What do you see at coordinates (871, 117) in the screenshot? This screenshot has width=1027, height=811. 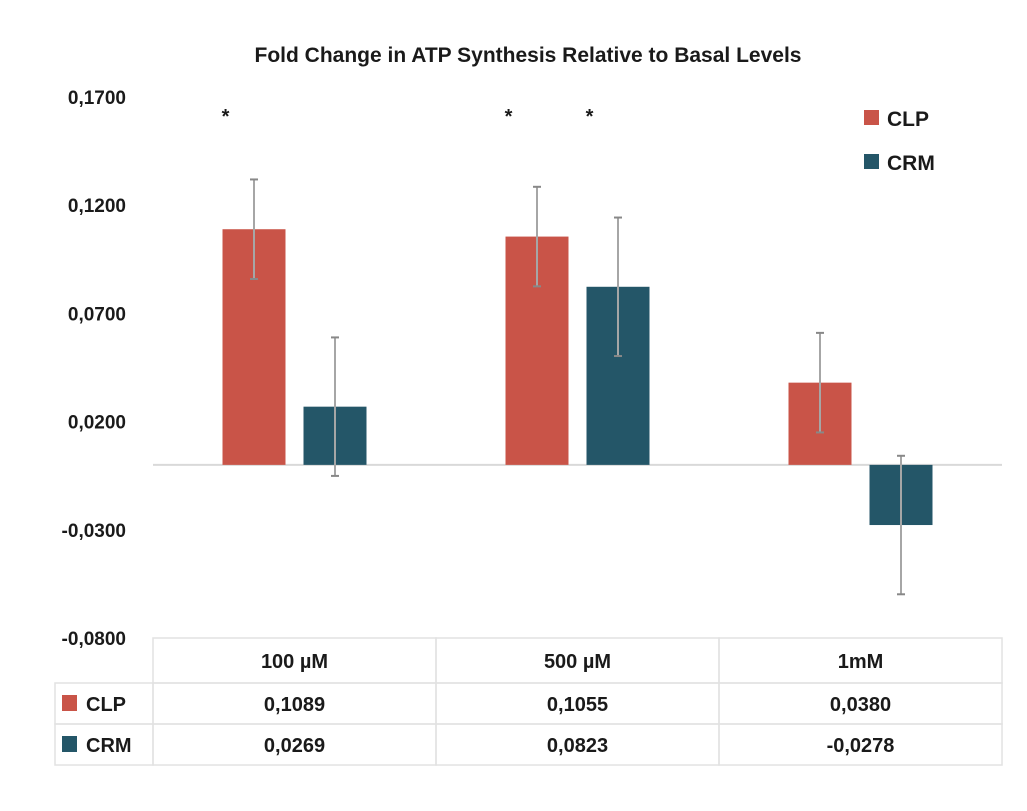 I see `legend-swatch-clp` at bounding box center [871, 117].